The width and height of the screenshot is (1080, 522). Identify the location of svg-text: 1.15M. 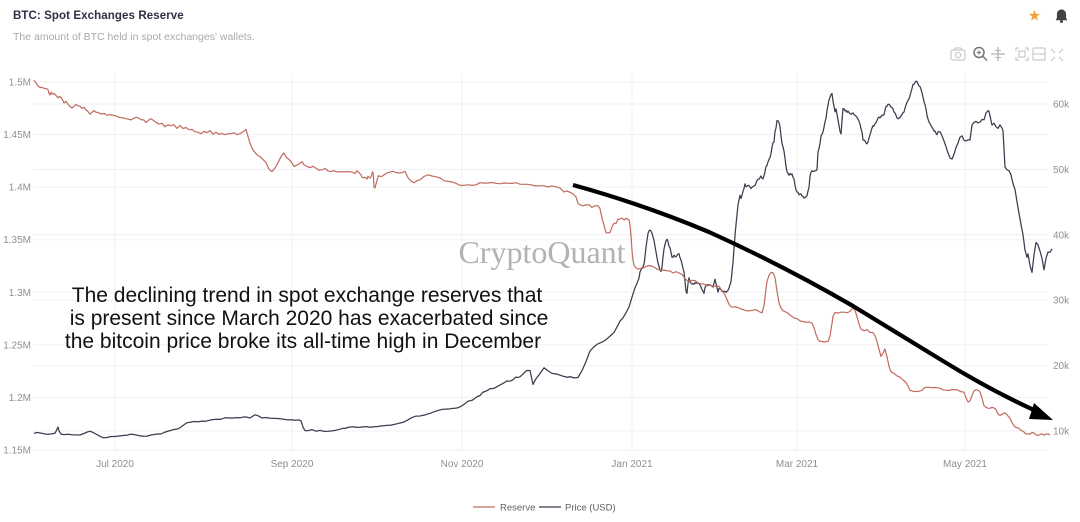
(17, 451).